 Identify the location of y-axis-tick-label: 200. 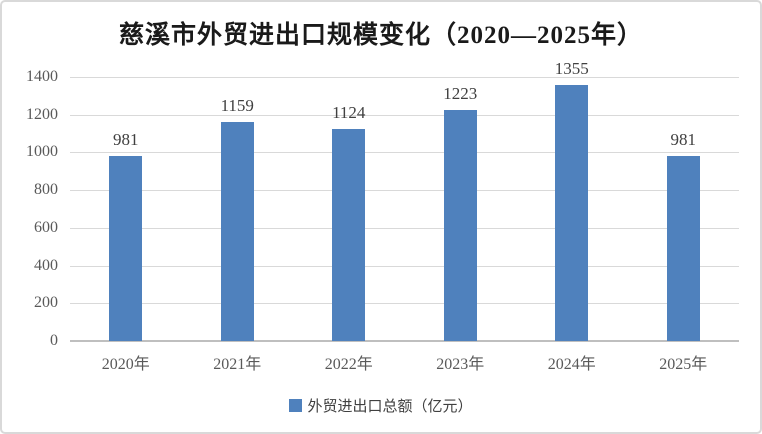
(46, 303).